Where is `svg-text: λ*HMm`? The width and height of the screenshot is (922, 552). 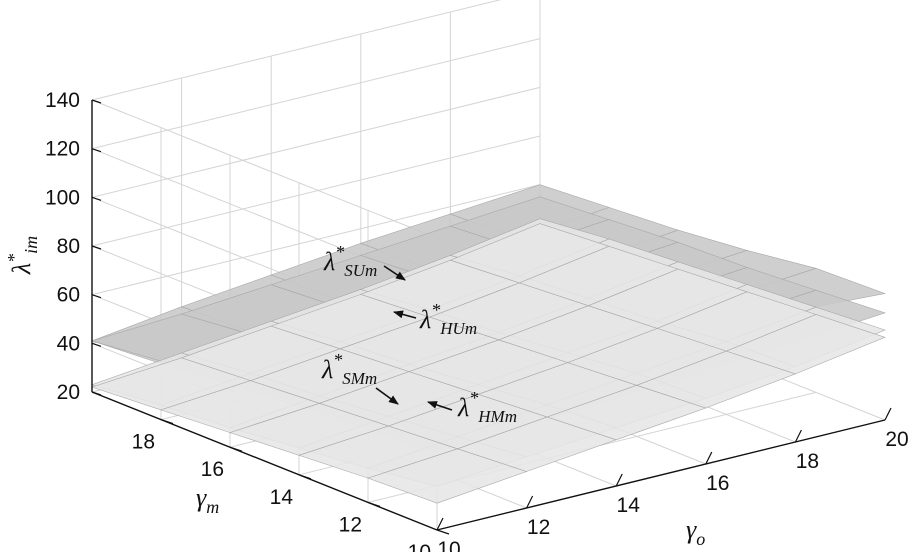 svg-text: λ*HMm is located at coordinates (487, 407).